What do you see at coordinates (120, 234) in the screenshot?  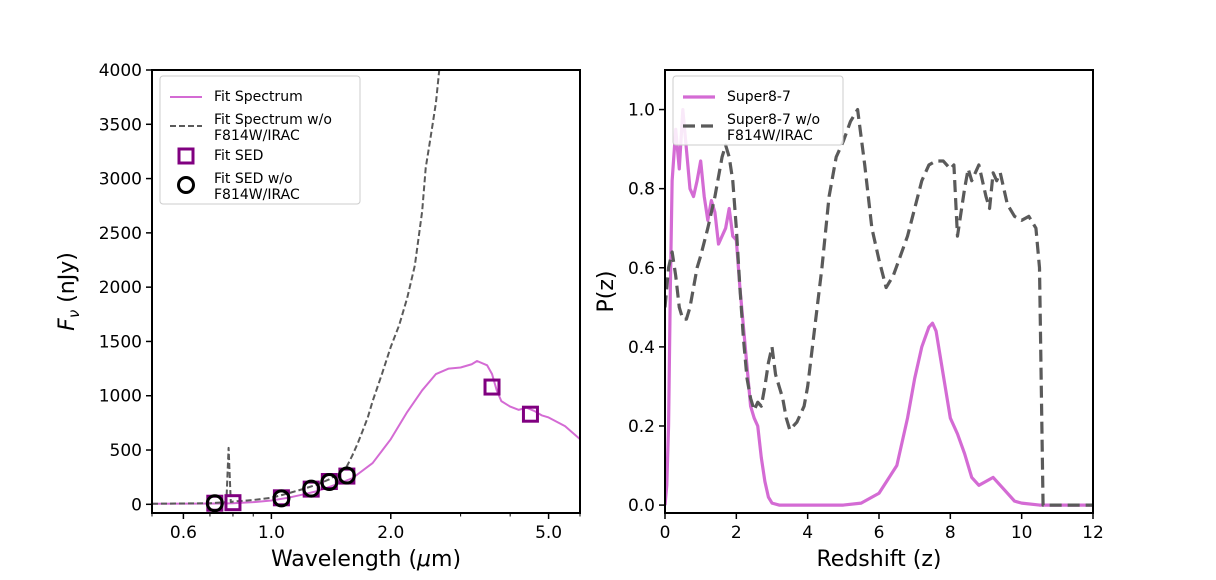 I see `y-tick-label: 2500` at bounding box center [120, 234].